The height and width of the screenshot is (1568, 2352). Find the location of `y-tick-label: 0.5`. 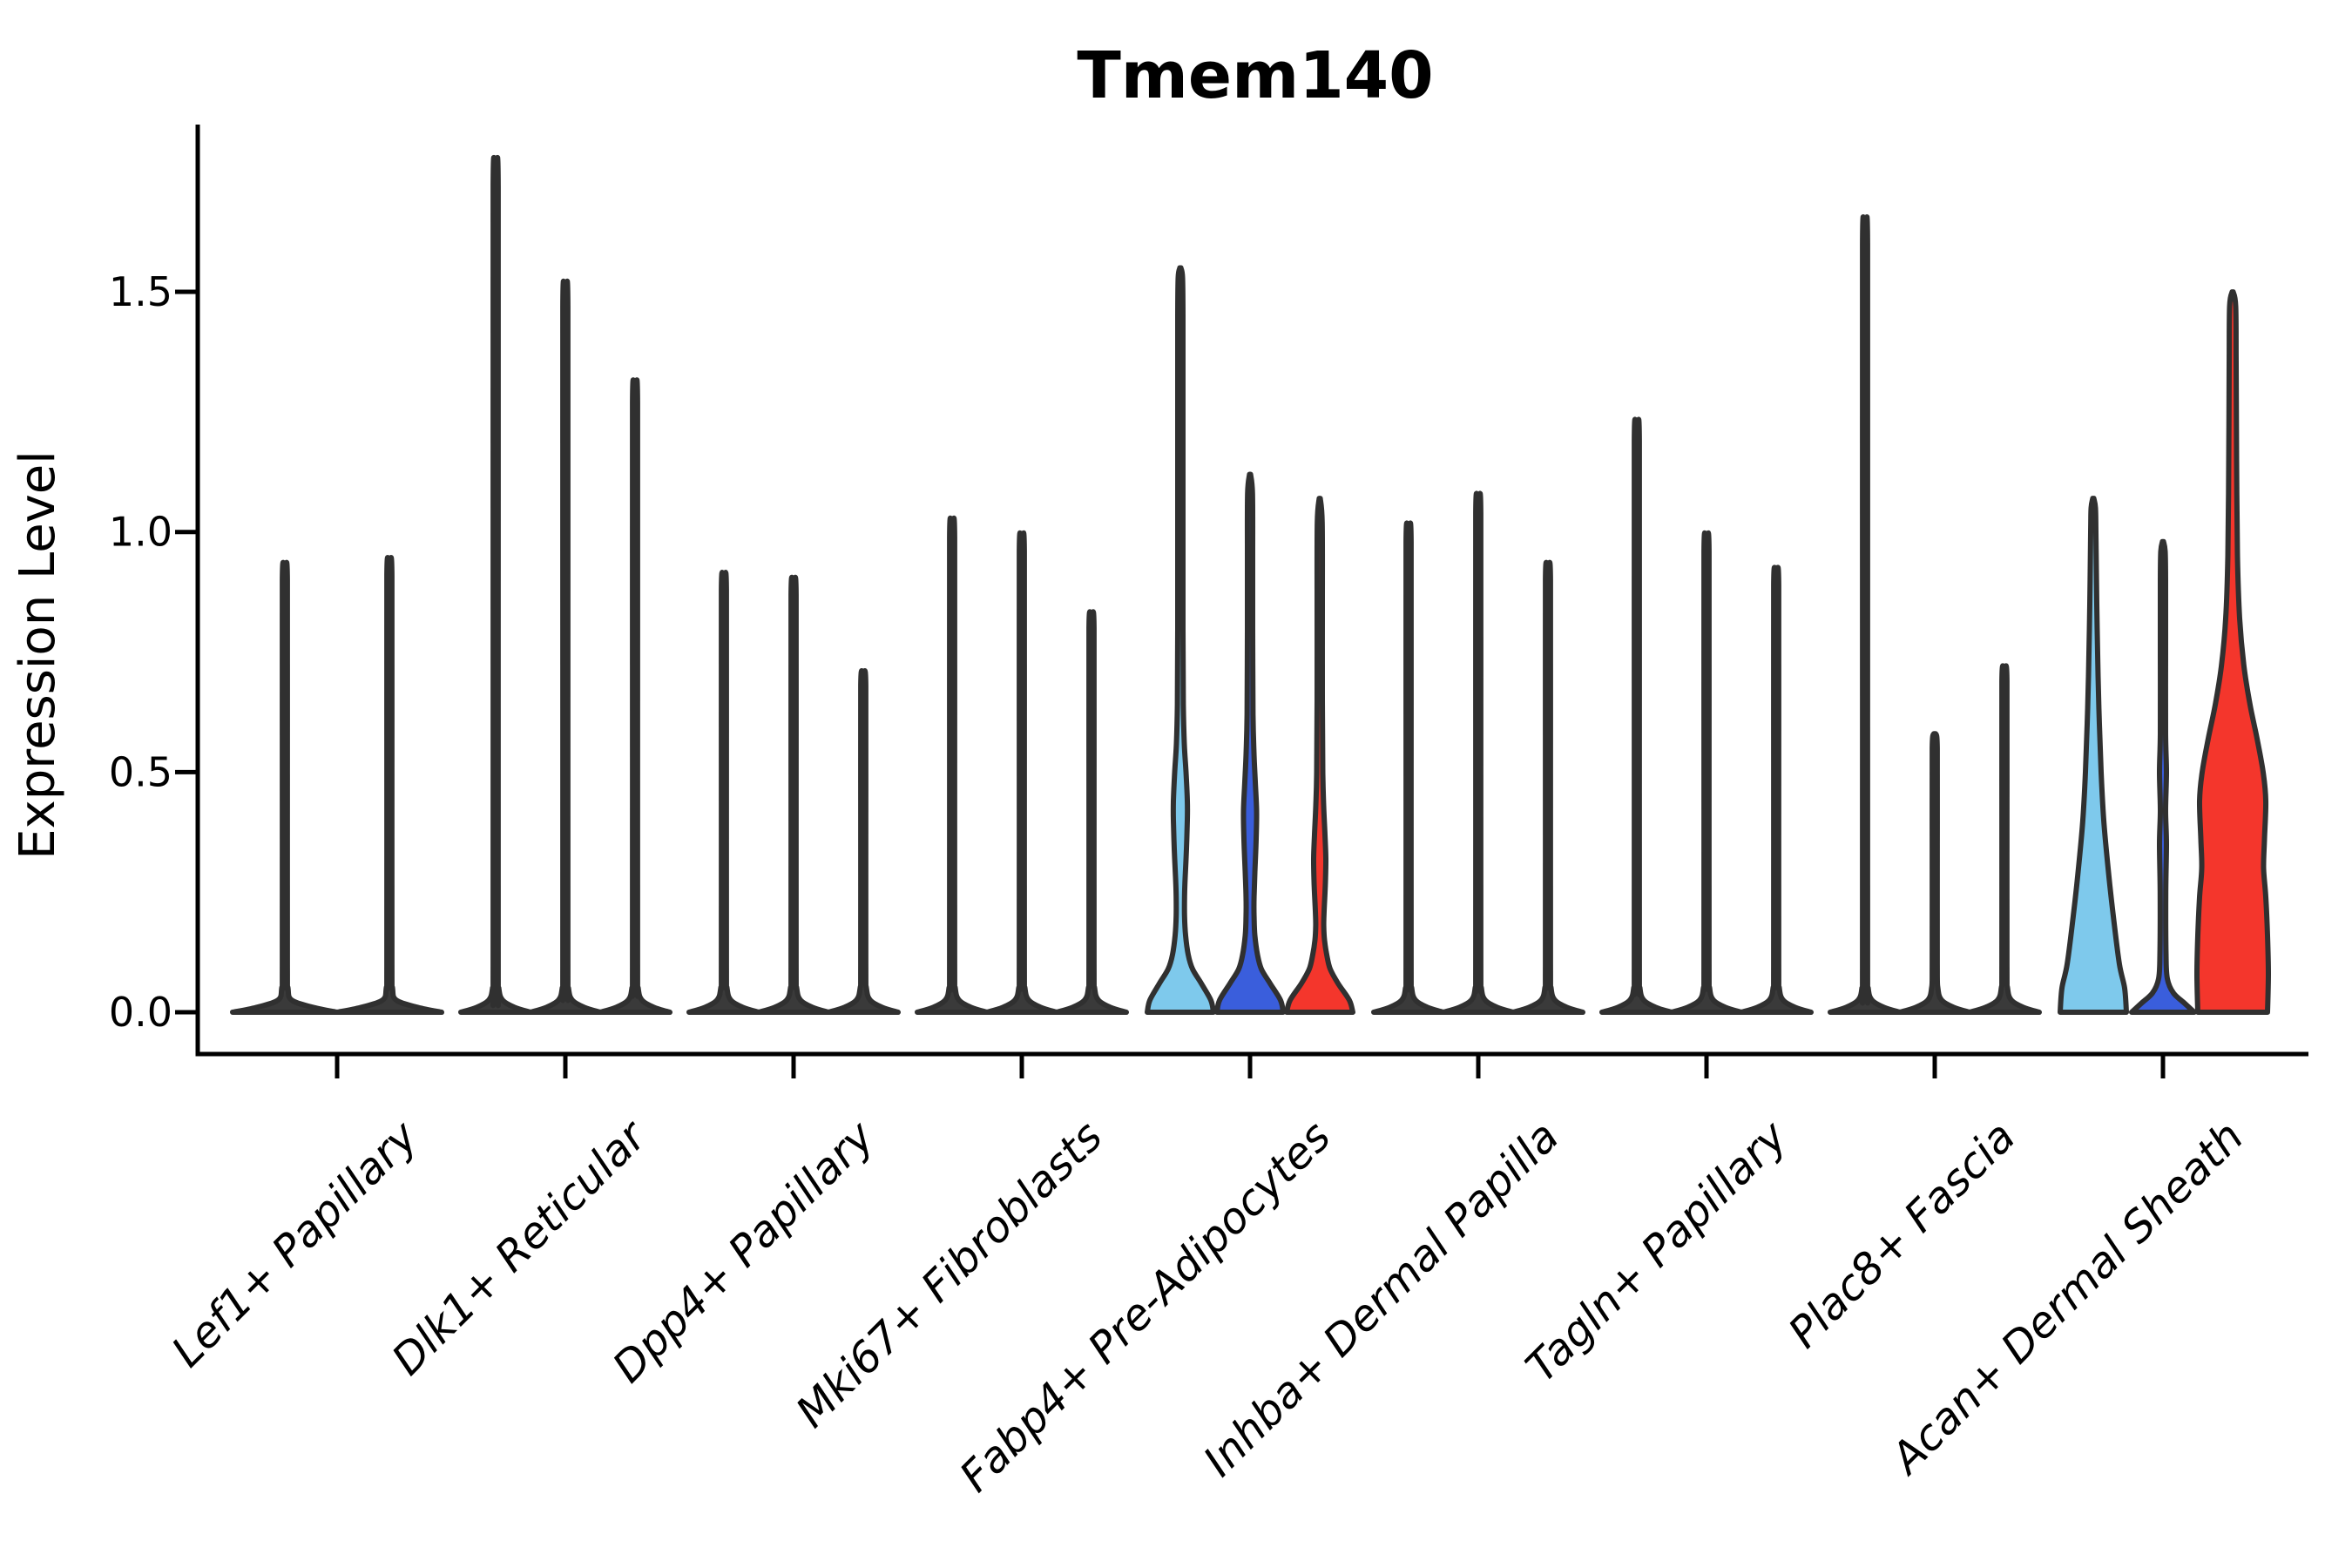

y-tick-label: 0.5 is located at coordinates (140, 771).